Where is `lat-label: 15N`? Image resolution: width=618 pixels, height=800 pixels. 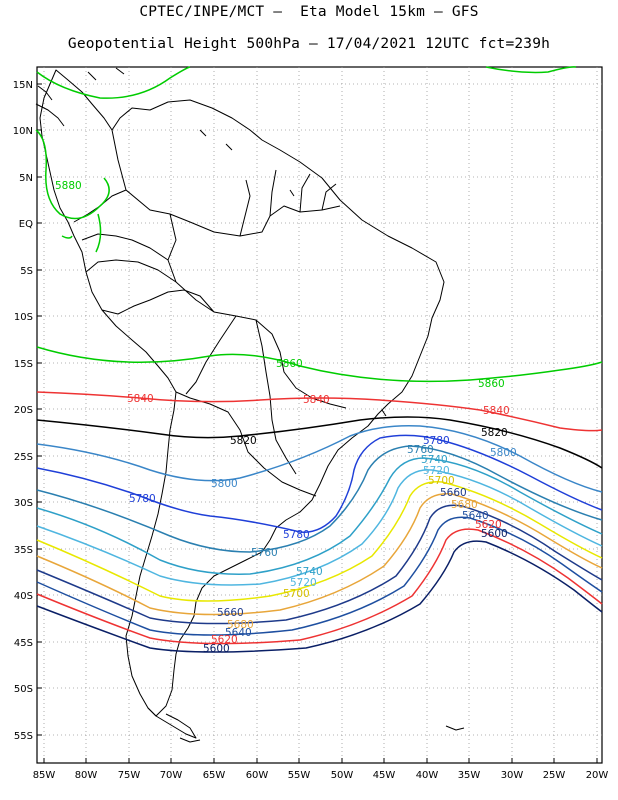 lat-label: 15N is located at coordinates (23, 85).